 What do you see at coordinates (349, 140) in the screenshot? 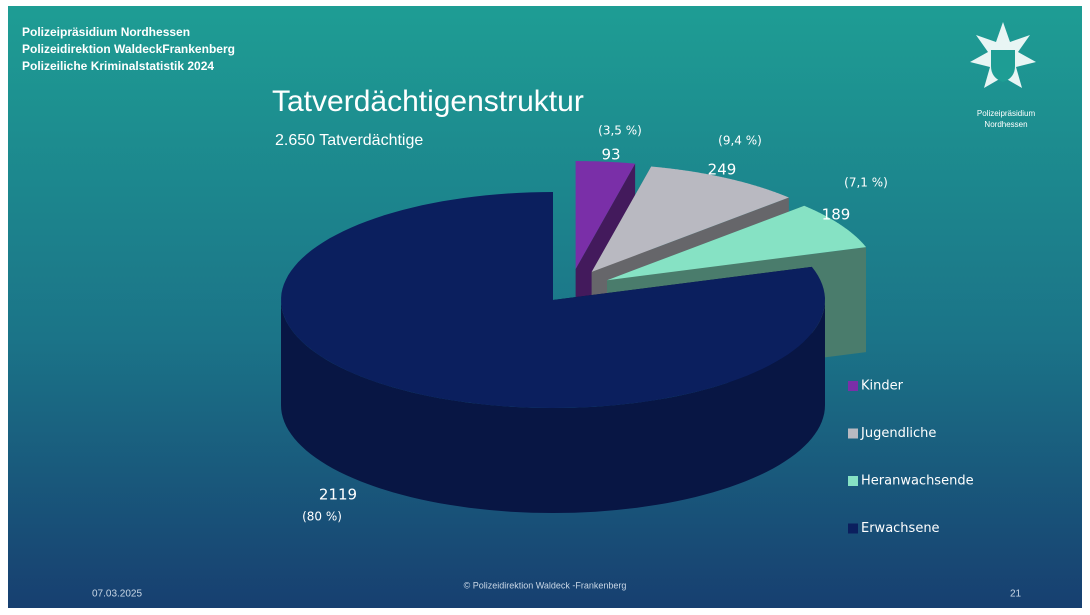
I see `chart-subtitle: 2.650 Tatverdächtige` at bounding box center [349, 140].